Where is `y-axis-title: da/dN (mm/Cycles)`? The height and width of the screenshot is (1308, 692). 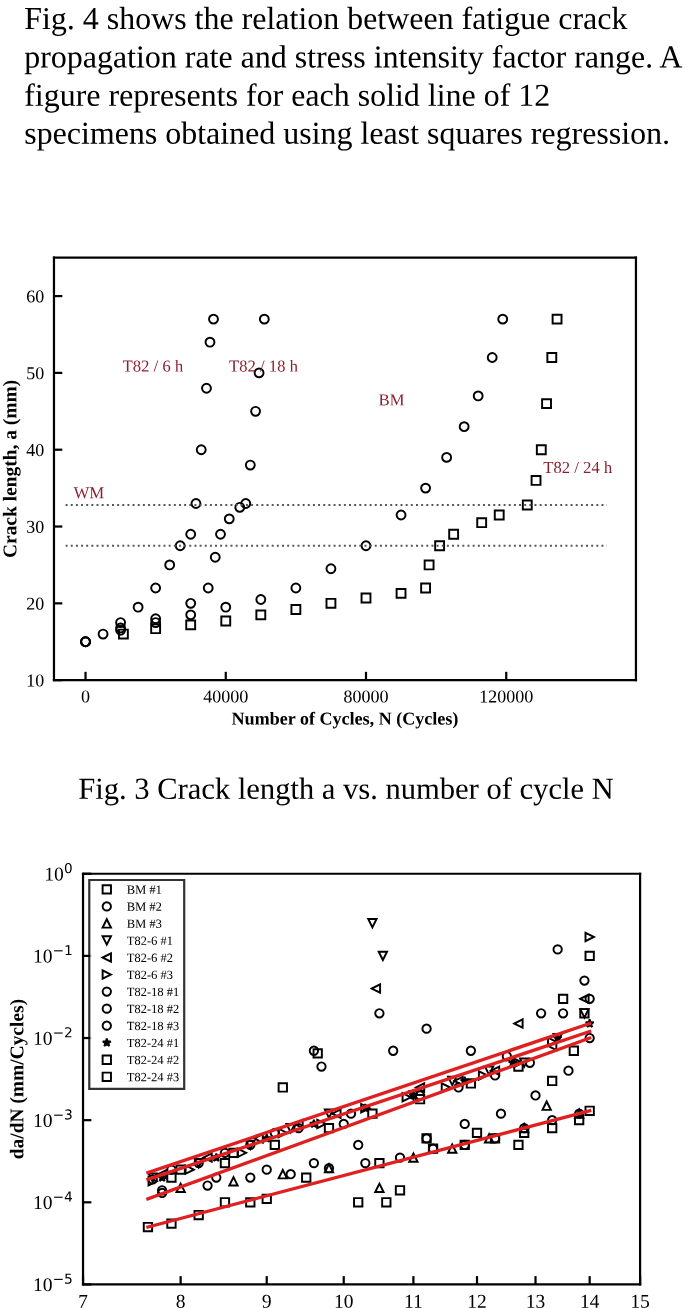
y-axis-title: da/dN (mm/Cycles) is located at coordinates (18, 1079).